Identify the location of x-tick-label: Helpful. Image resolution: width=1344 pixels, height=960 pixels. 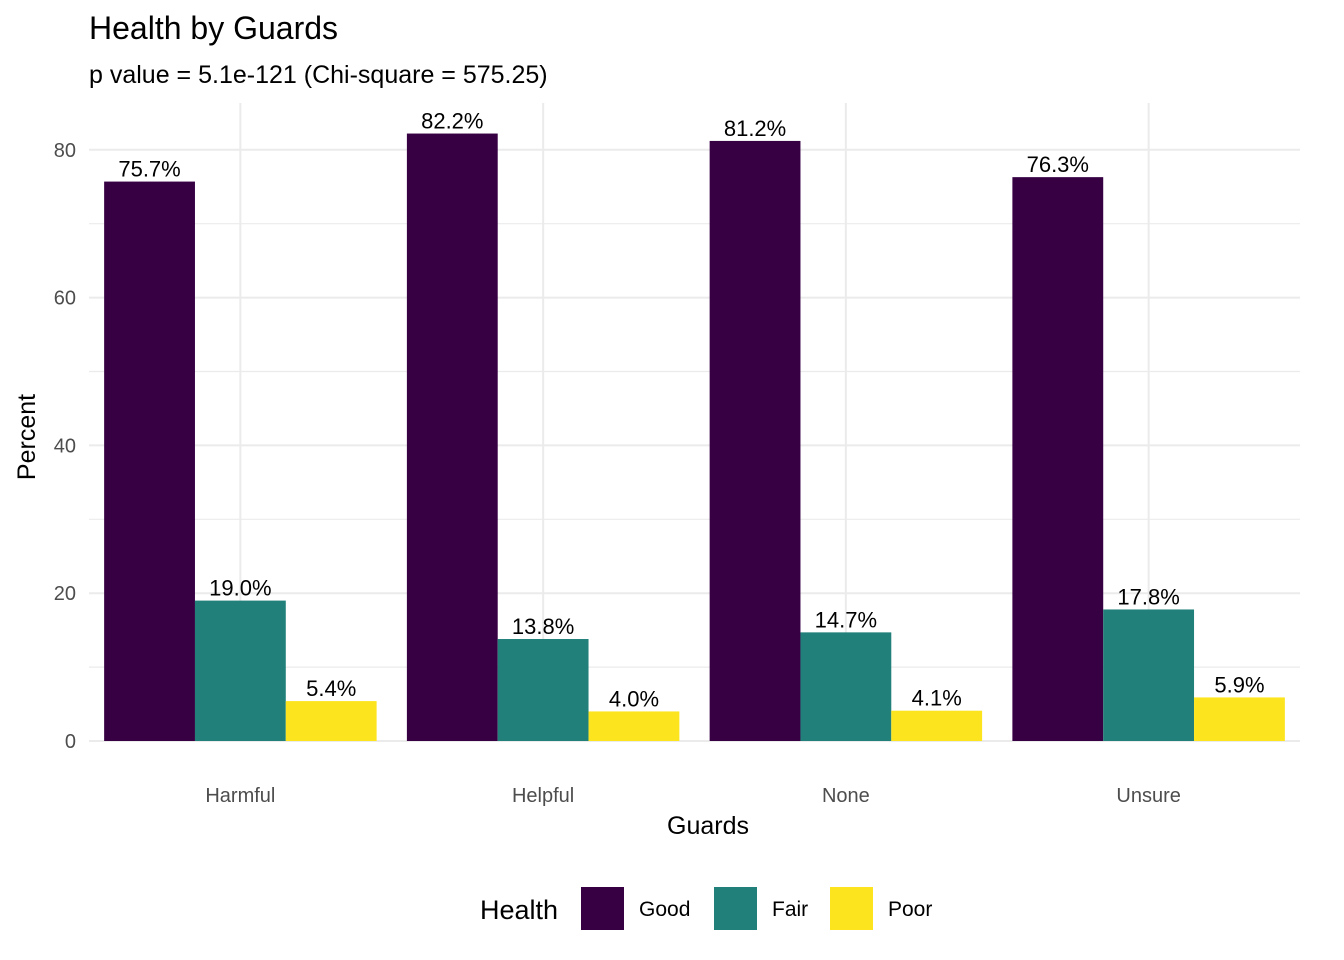
(543, 796).